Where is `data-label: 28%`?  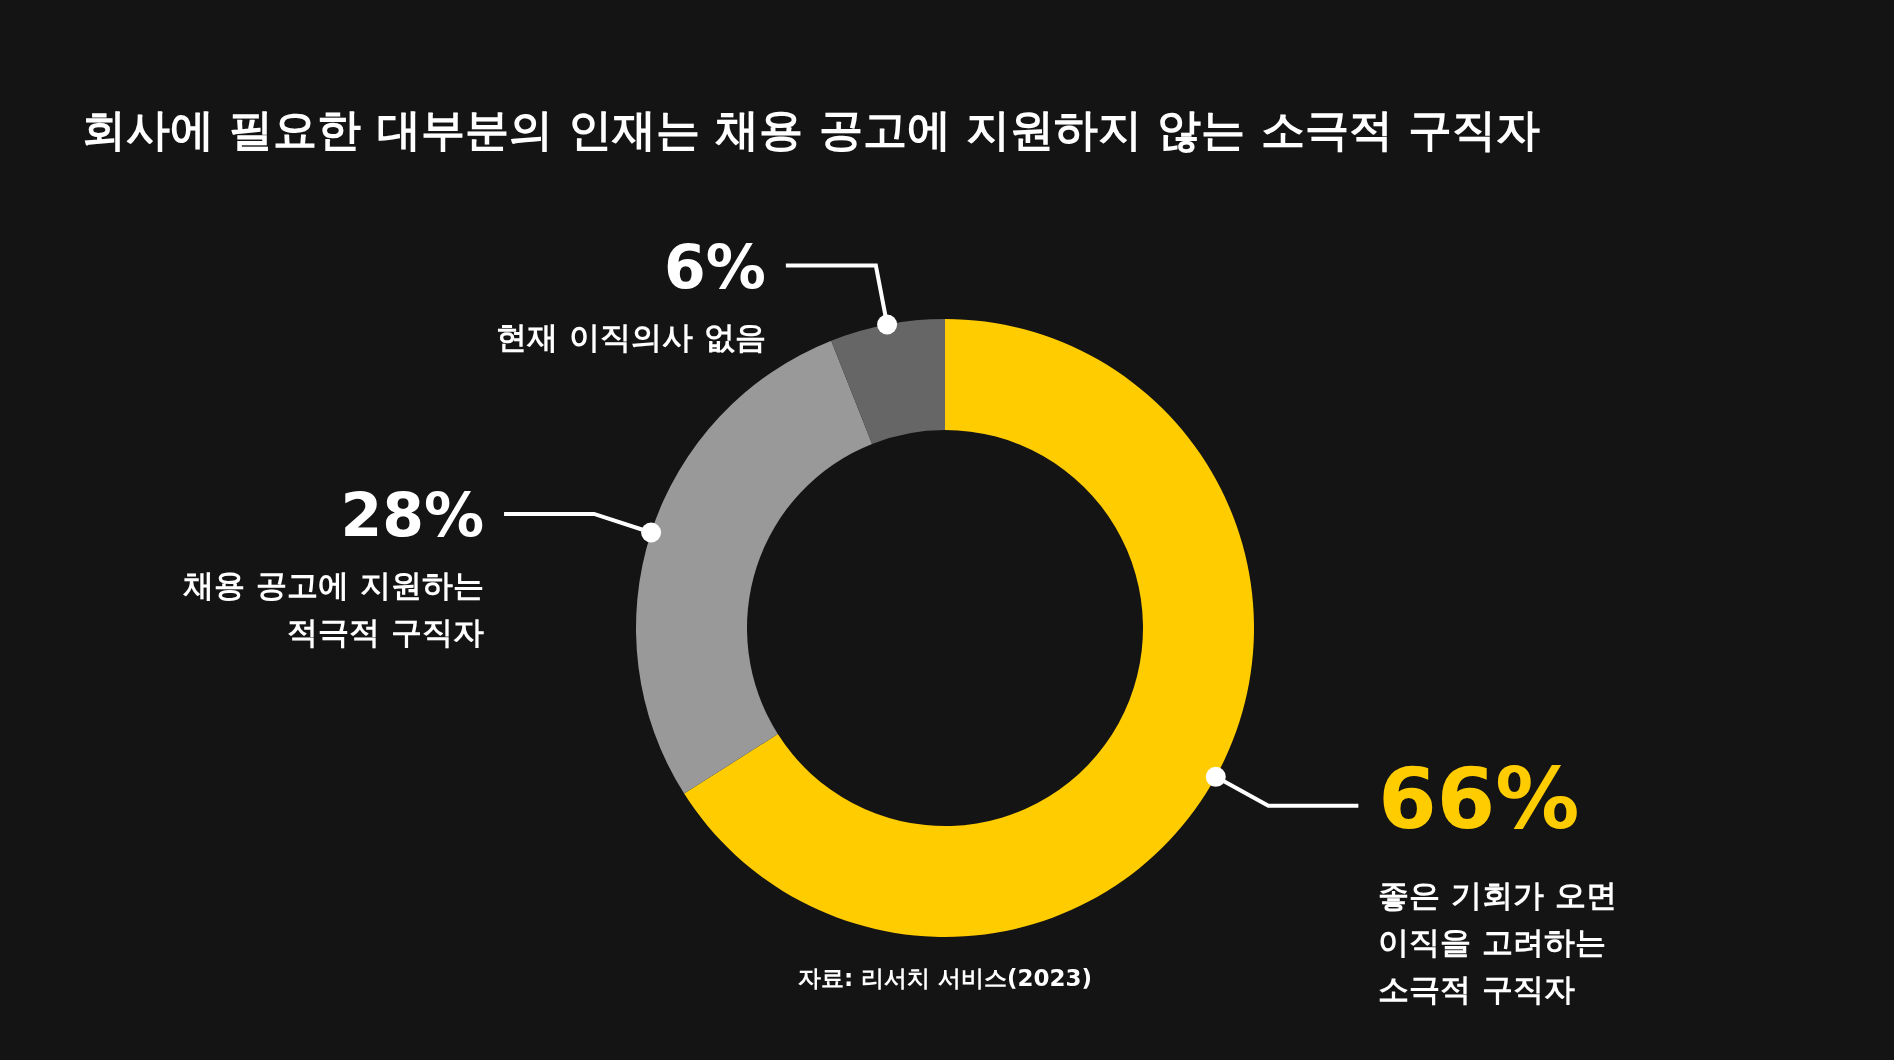 data-label: 28% is located at coordinates (412, 514).